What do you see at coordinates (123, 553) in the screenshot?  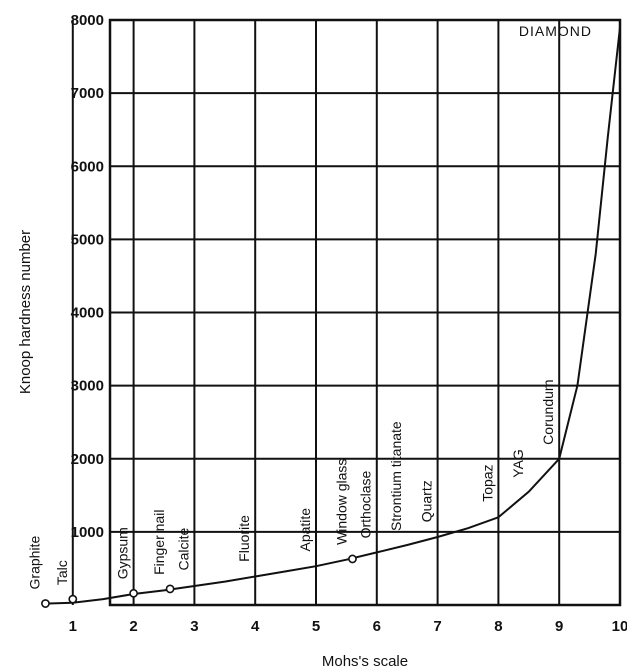 I see `mineral-label: Gypsum` at bounding box center [123, 553].